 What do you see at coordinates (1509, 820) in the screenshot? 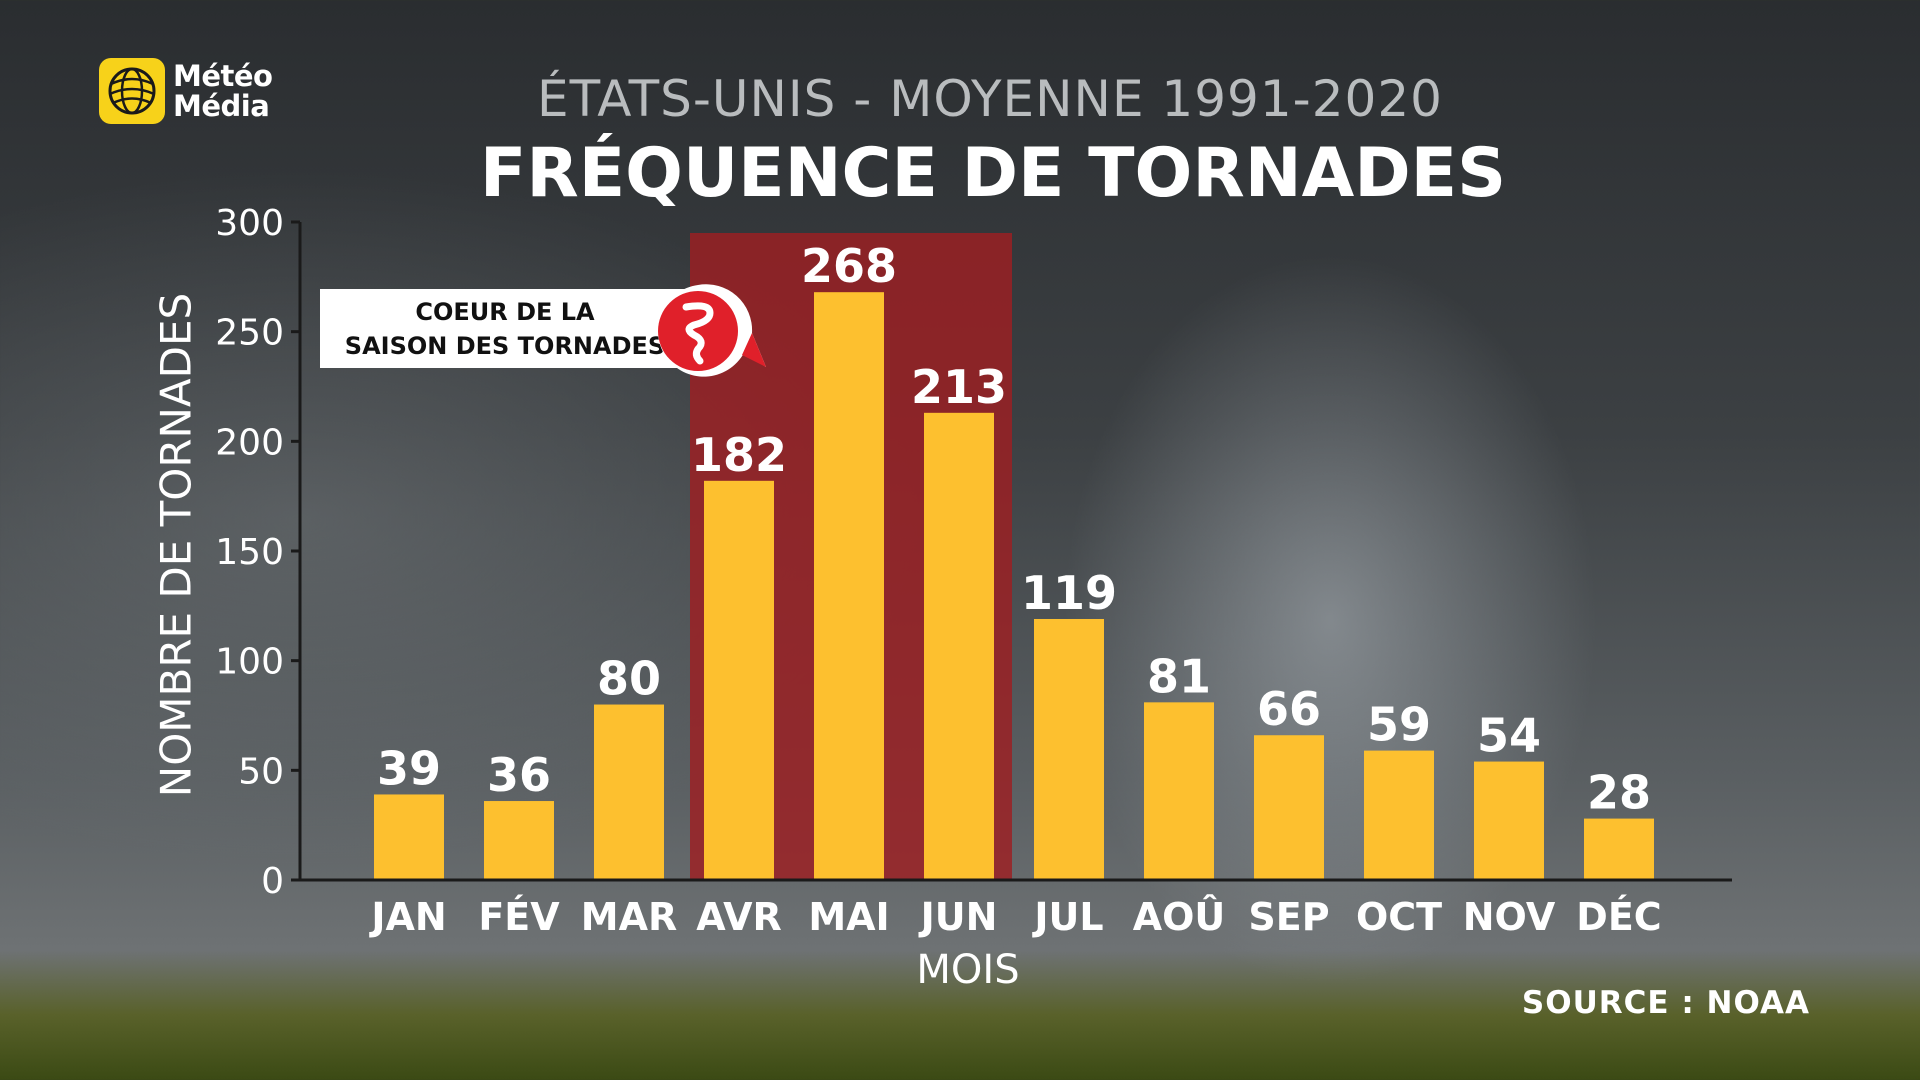
I see `bar-NOV` at bounding box center [1509, 820].